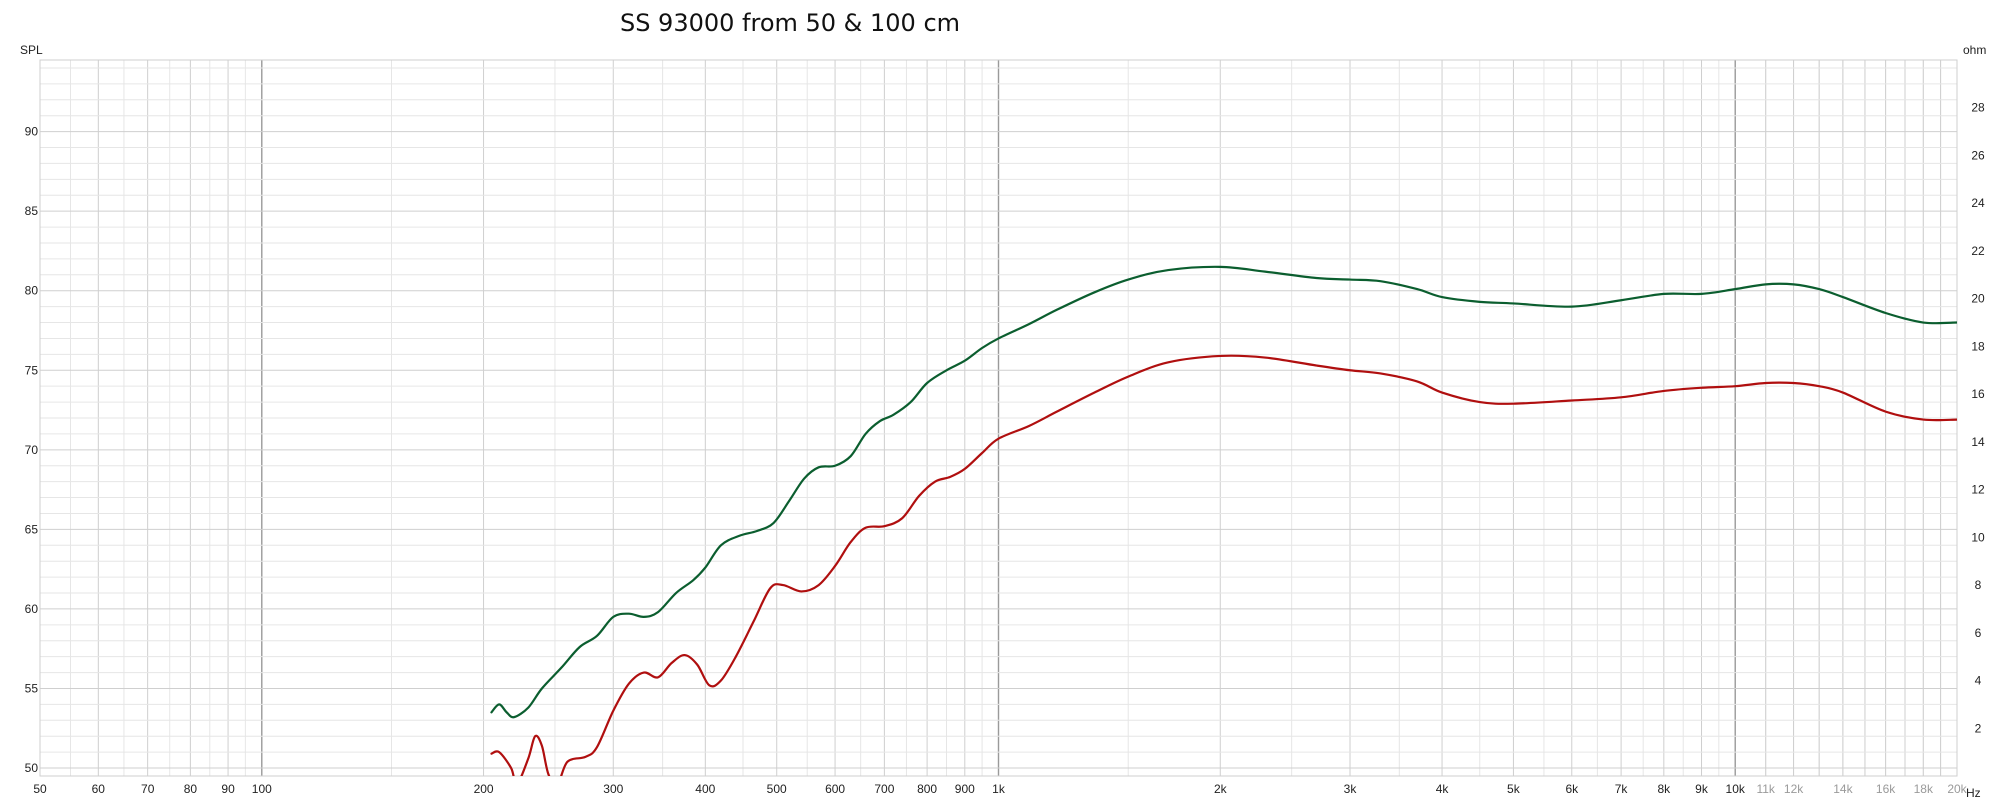  Describe the element at coordinates (1221, 789) in the screenshot. I see `x-tick-label: 2k` at that location.